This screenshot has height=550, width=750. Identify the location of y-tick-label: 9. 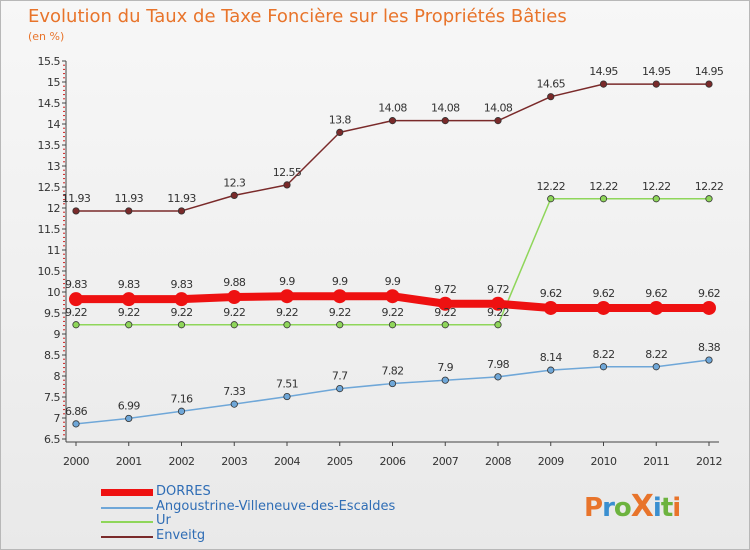
(57, 334).